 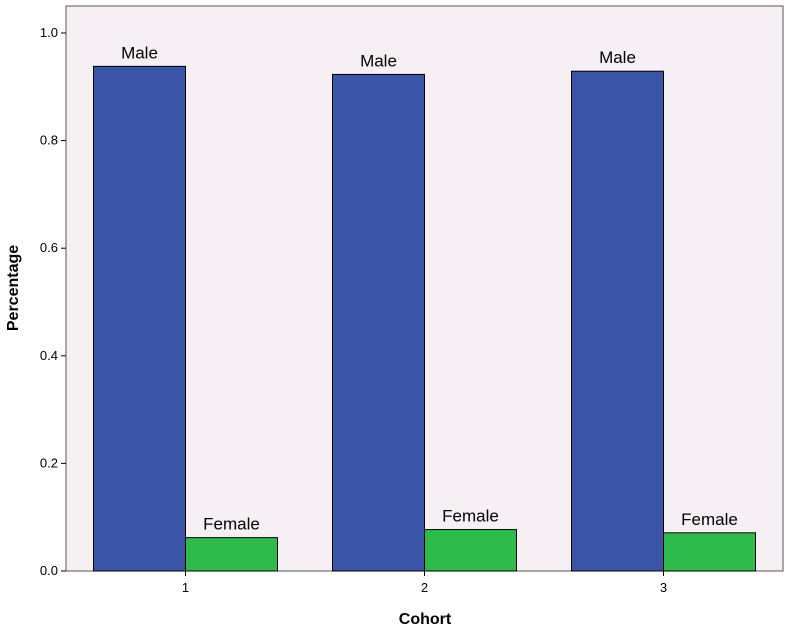 I want to click on data-label-female-cohort-1: Female, so click(x=231, y=524).